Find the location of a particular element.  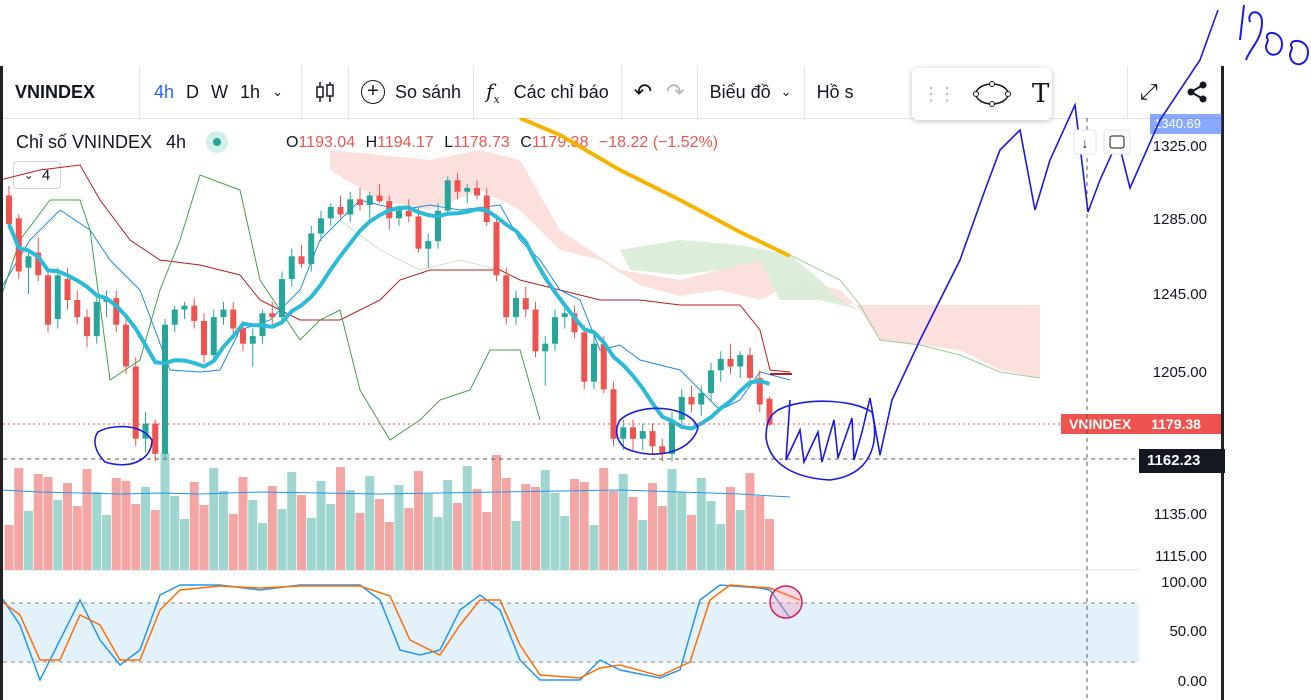

interval-w: W is located at coordinates (220, 91).